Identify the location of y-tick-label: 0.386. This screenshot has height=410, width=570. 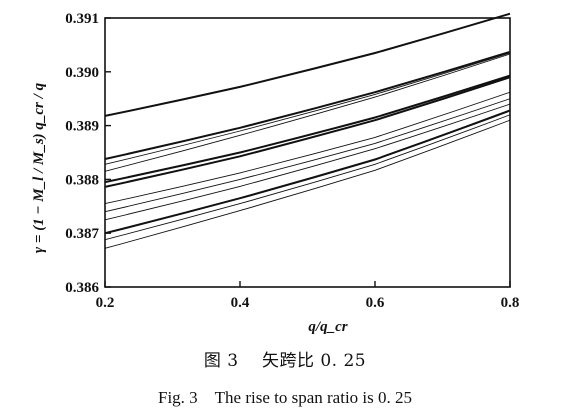
(82, 288).